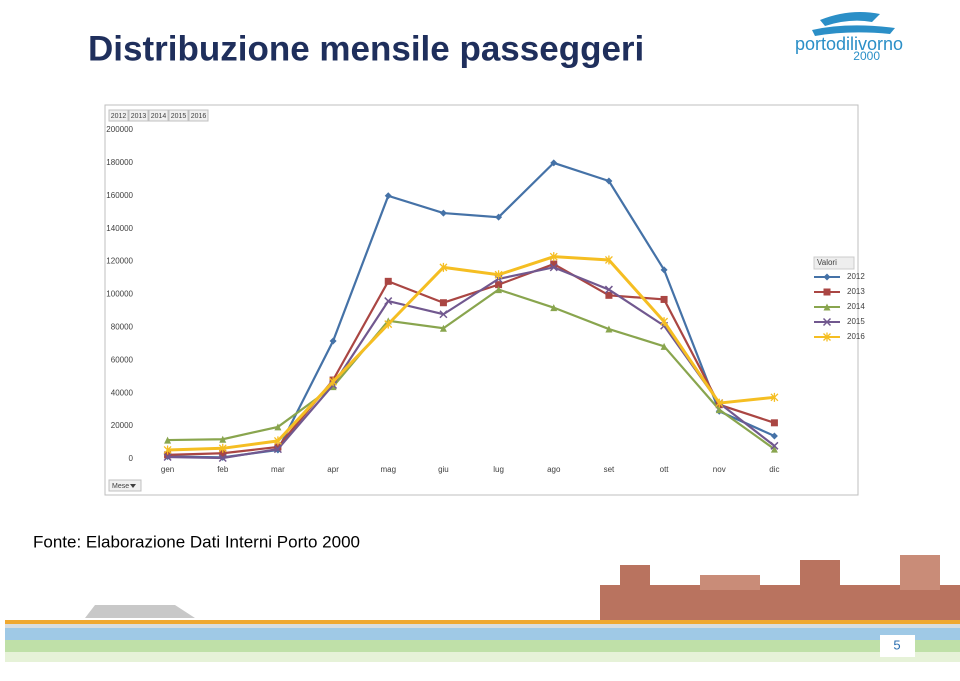  I want to click on legend-title-box, so click(834, 263).